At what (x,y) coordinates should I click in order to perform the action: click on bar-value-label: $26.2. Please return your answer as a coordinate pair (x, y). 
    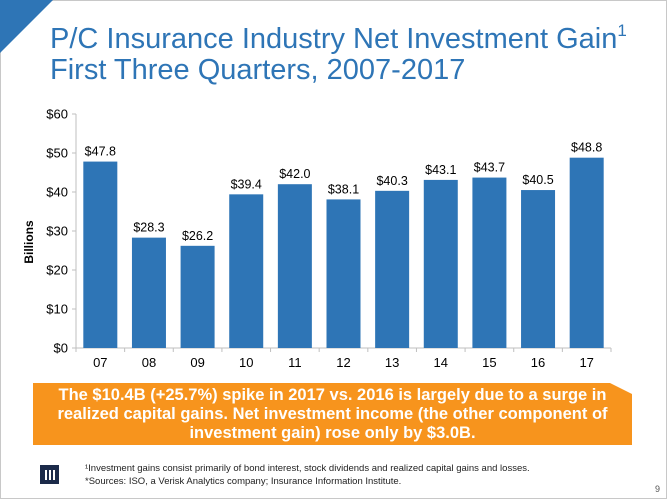
    Looking at the image, I should click on (197, 236).